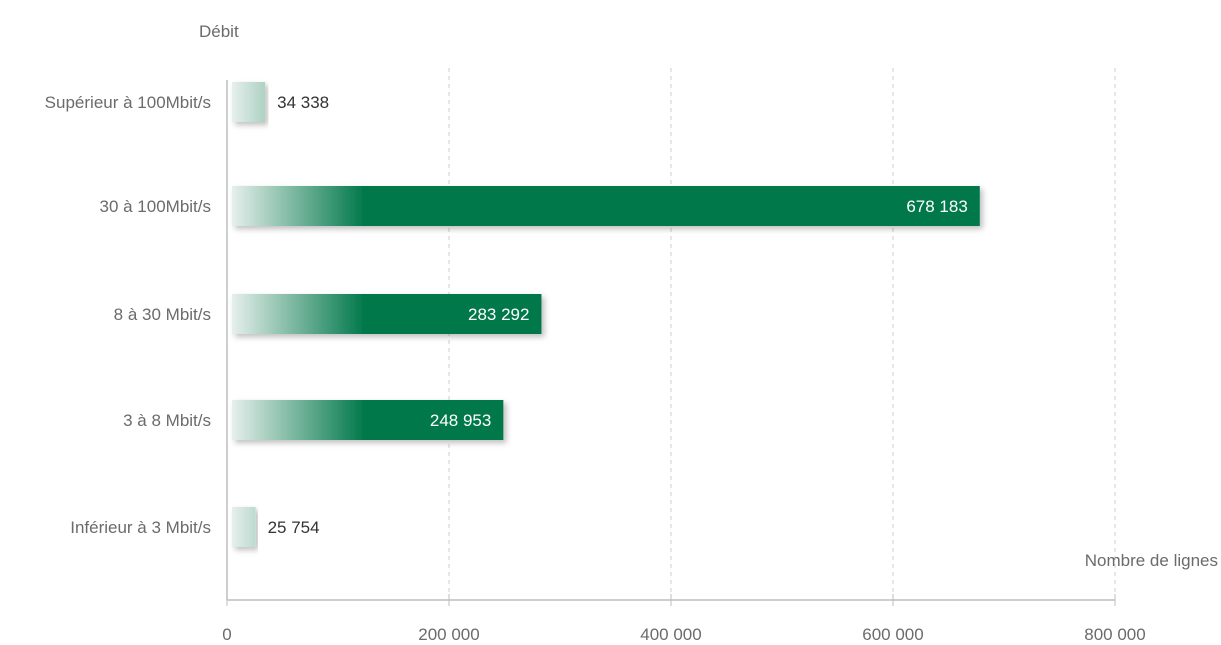 The height and width of the screenshot is (645, 1221). Describe the element at coordinates (155, 206) in the screenshot. I see `category-label: 30 à 100Mbit/s` at that location.